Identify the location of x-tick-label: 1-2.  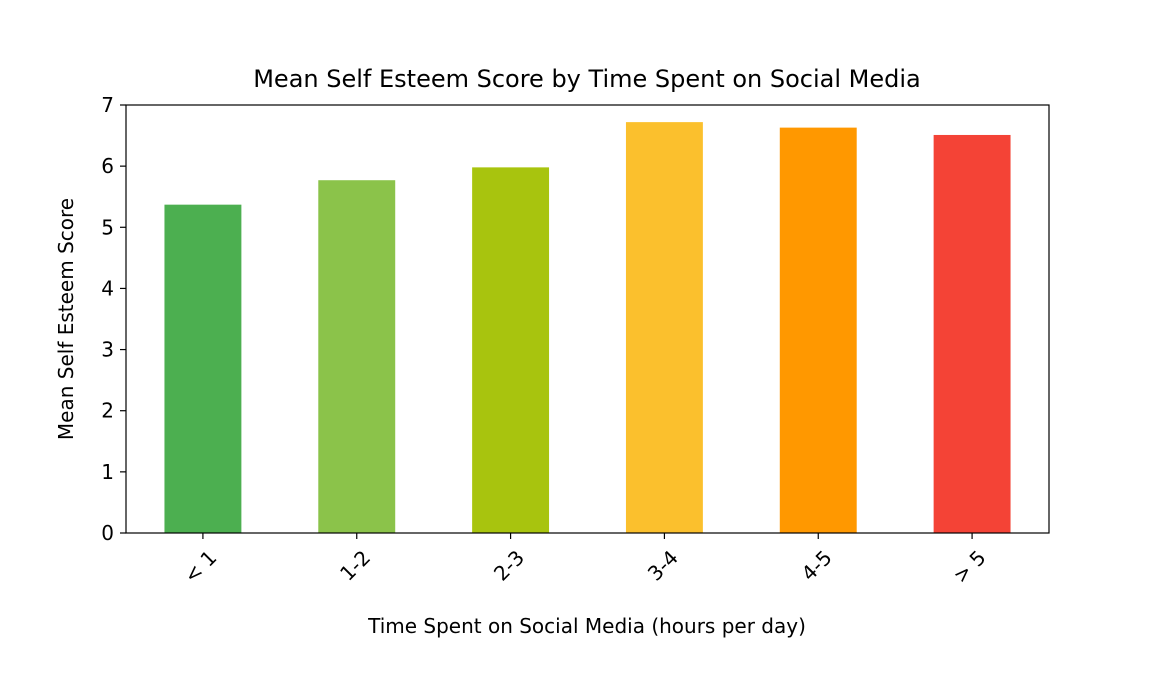
(355, 565).